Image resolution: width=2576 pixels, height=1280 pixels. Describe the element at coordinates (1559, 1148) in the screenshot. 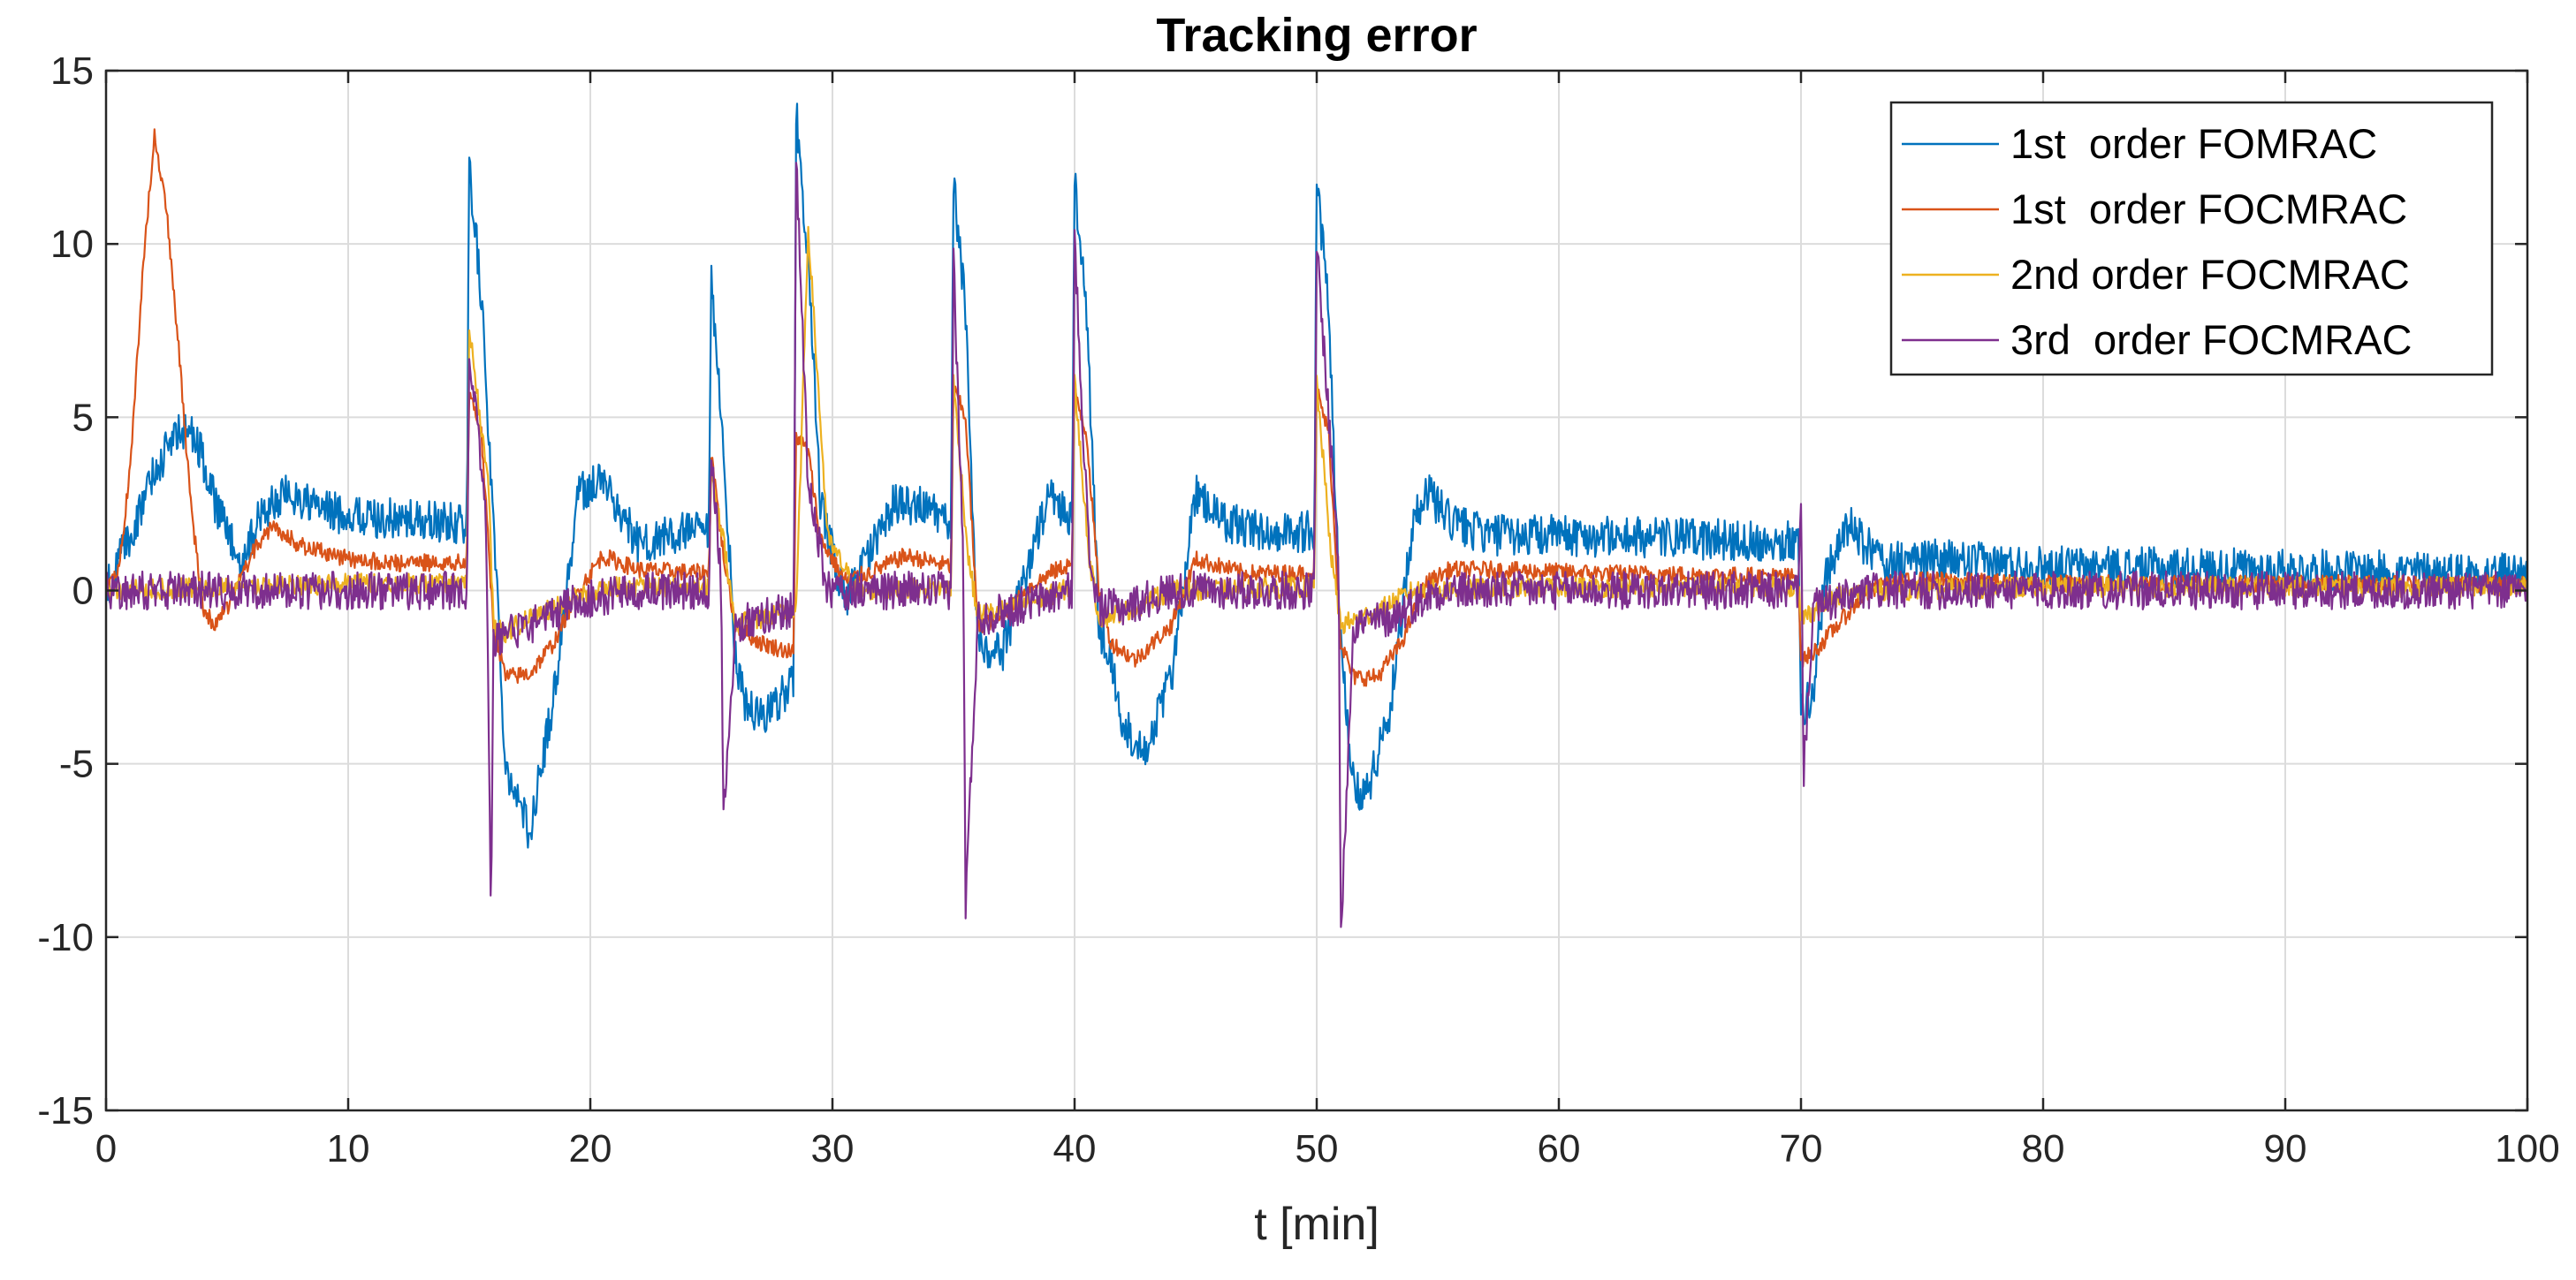

I see `x-tick-label: 60` at that location.